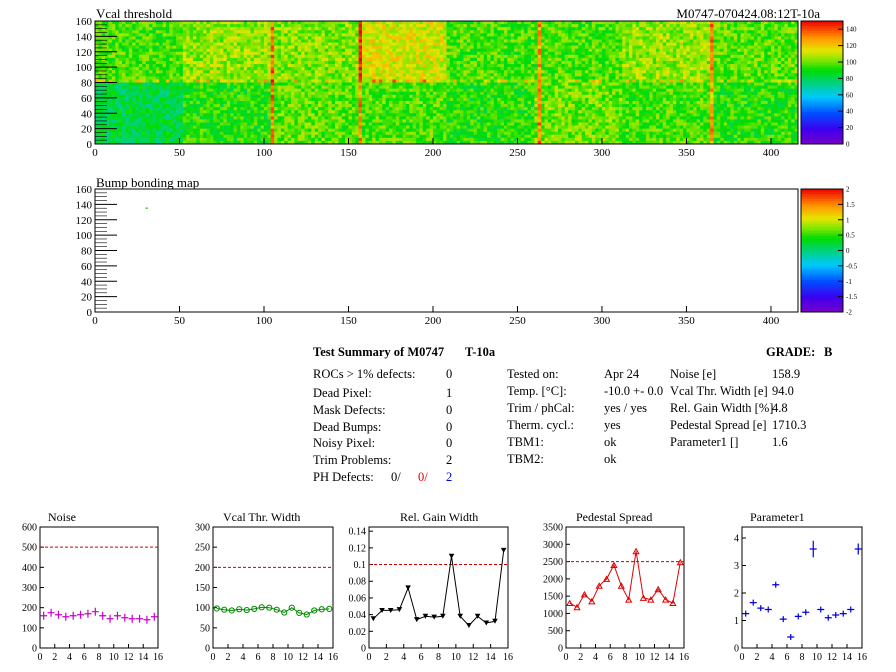 The width and height of the screenshot is (896, 672). Describe the element at coordinates (625, 657) in the screenshot. I see `pedestal-spread-x-tick-label: 8` at that location.